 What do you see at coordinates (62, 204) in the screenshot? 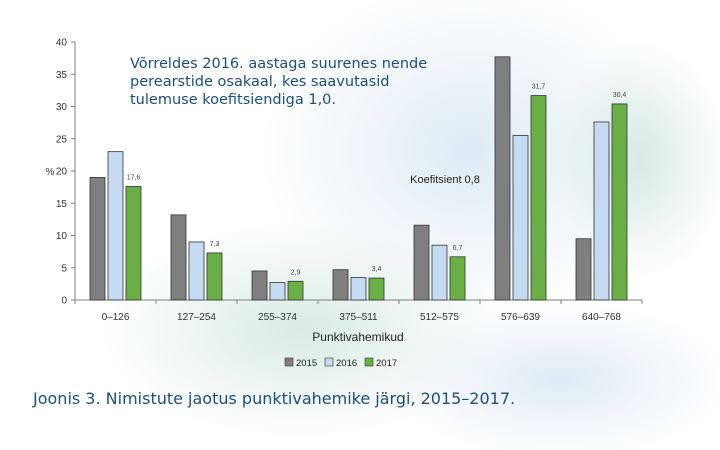
I see `y-tick-label: 15` at bounding box center [62, 204].